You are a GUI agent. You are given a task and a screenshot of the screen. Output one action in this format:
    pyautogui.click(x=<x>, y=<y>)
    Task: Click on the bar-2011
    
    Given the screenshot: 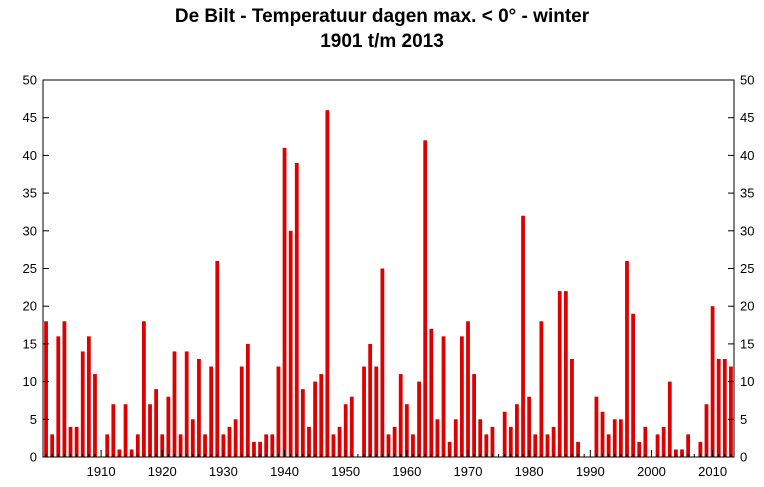 What is the action you would take?
    pyautogui.click(x=718, y=407)
    